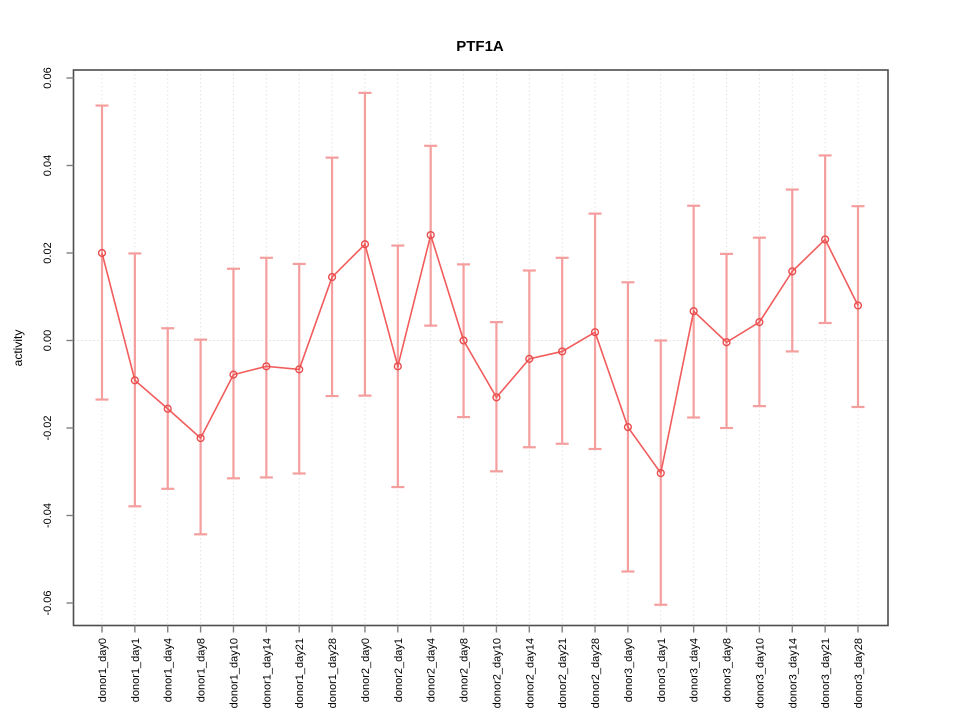 This screenshot has height=720, width=960. What do you see at coordinates (465, 670) in the screenshot?
I see `x-tick-label: donor2_day8` at bounding box center [465, 670].